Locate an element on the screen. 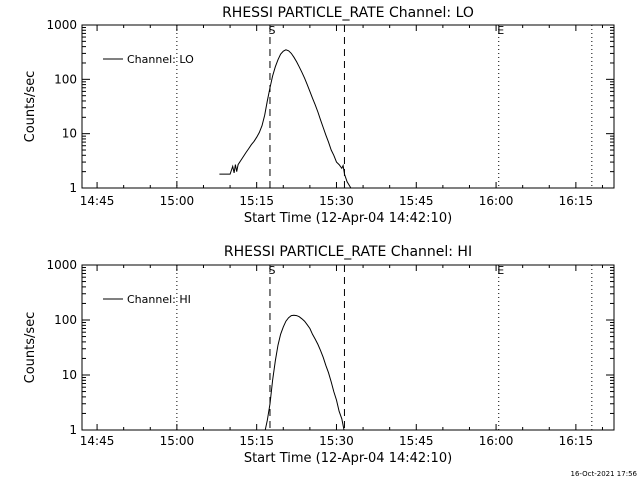  legend-label: Channel: HI is located at coordinates (159, 299).